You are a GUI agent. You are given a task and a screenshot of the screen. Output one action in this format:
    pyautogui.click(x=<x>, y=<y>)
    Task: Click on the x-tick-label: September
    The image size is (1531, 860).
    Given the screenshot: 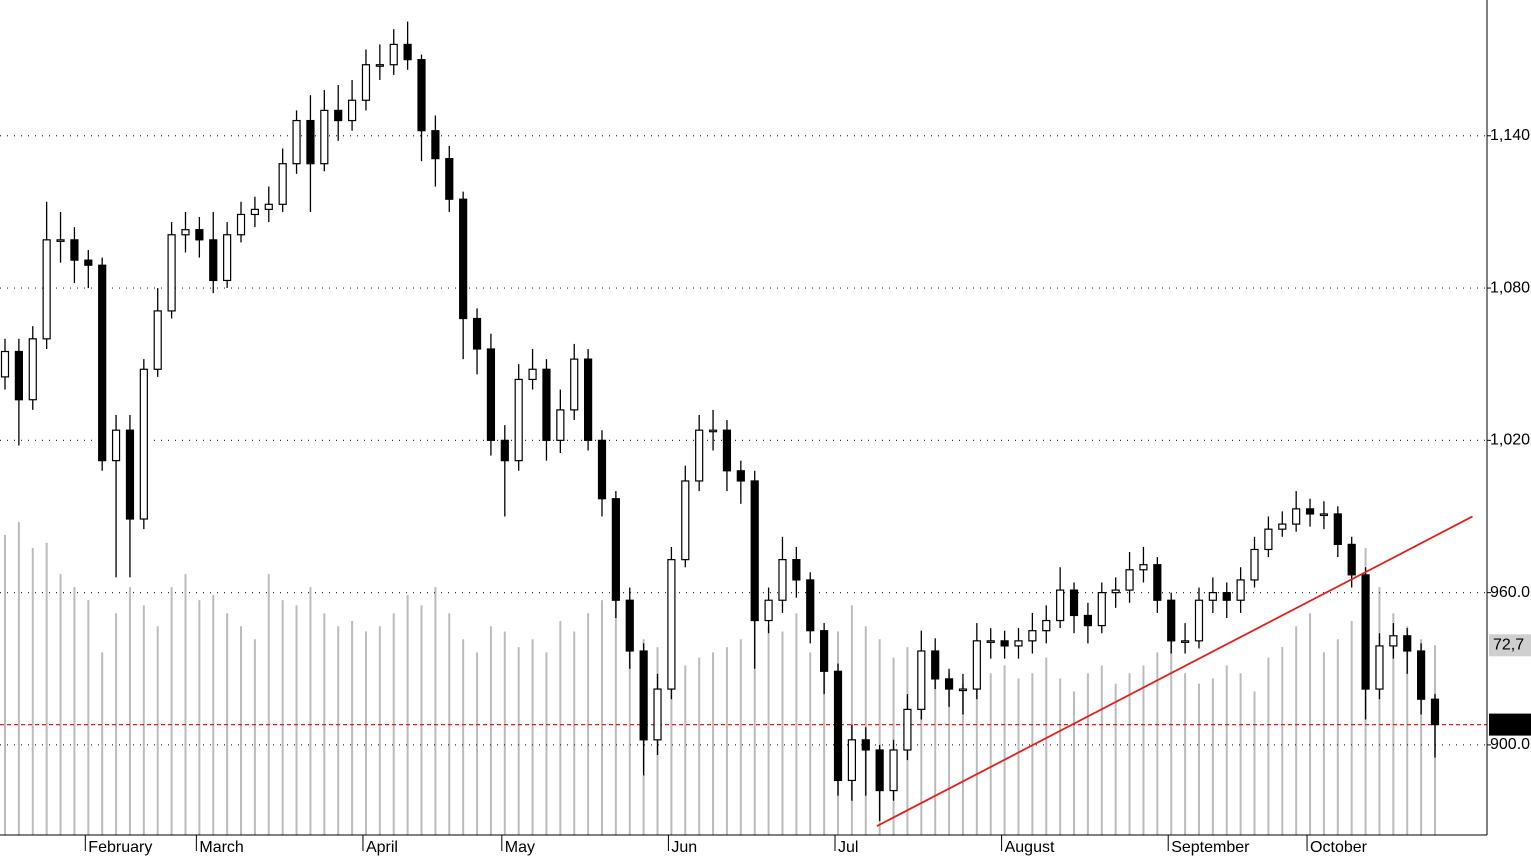 What is the action you would take?
    pyautogui.click(x=1210, y=847)
    